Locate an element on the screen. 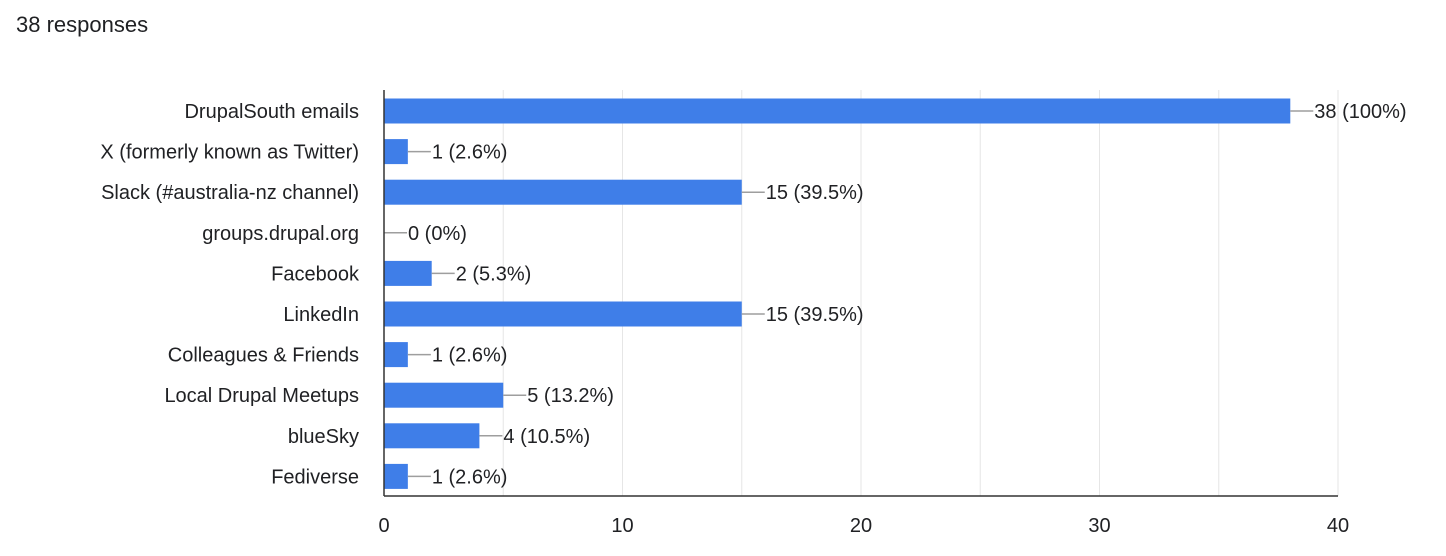 This screenshot has width=1446, height=556. data-label: 4 (10.5%) is located at coordinates (546, 437).